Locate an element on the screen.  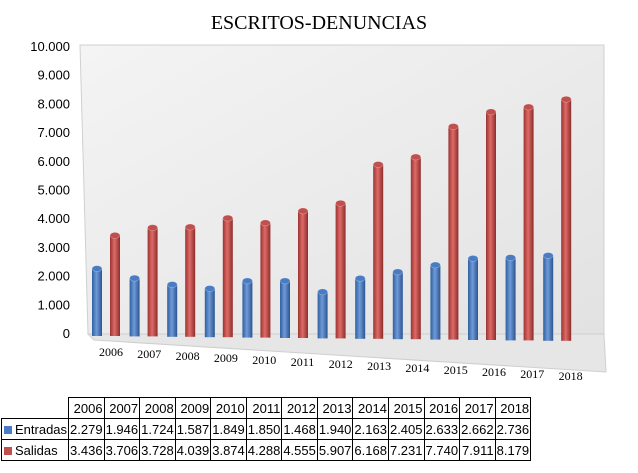
bar-salidas-2008 is located at coordinates (190, 280).